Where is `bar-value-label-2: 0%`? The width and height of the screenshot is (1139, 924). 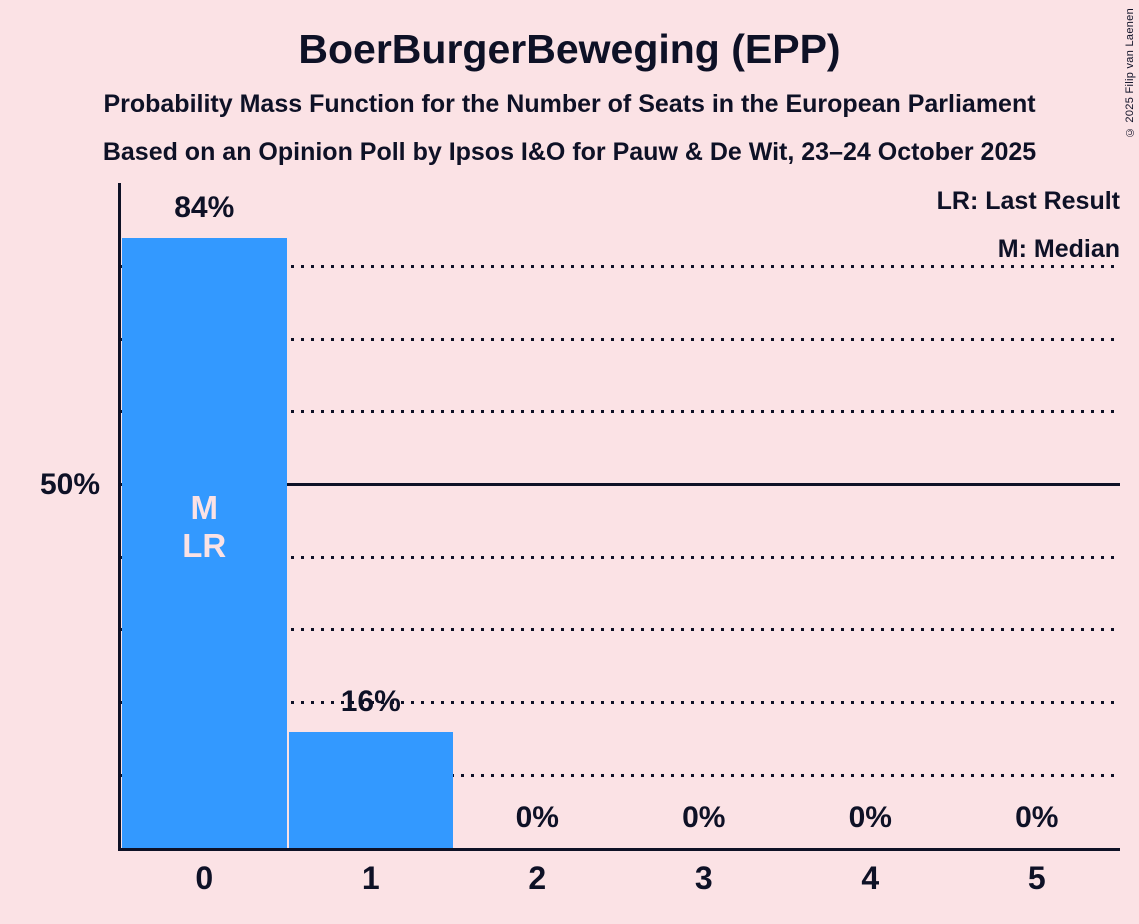
bar-value-label-2: 0% is located at coordinates (537, 817).